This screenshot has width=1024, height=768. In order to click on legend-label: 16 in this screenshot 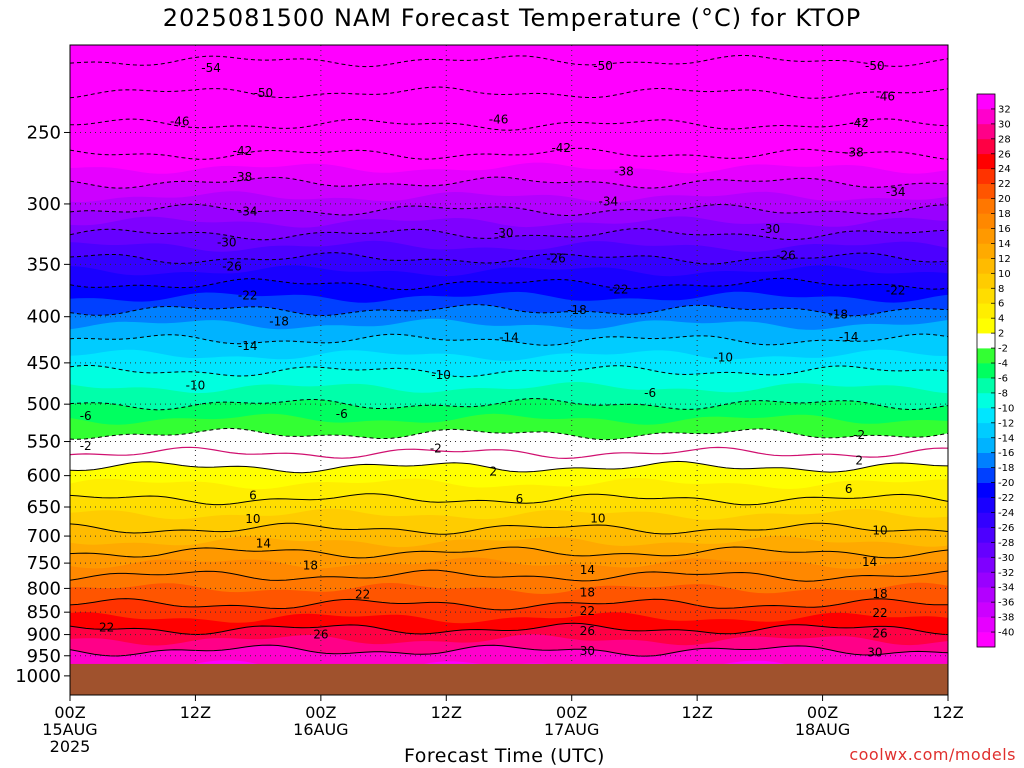, I will do `click(1004, 229)`.